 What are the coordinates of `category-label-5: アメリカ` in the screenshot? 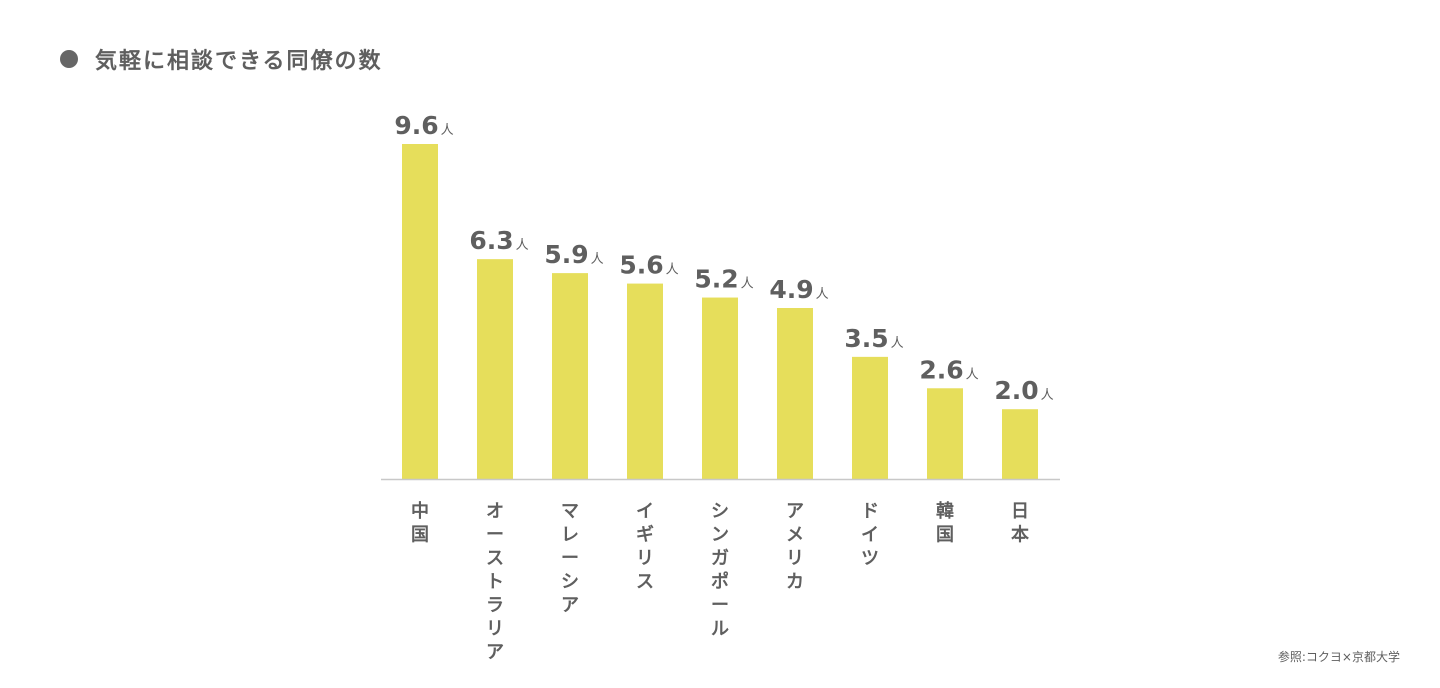 It's located at (795, 547).